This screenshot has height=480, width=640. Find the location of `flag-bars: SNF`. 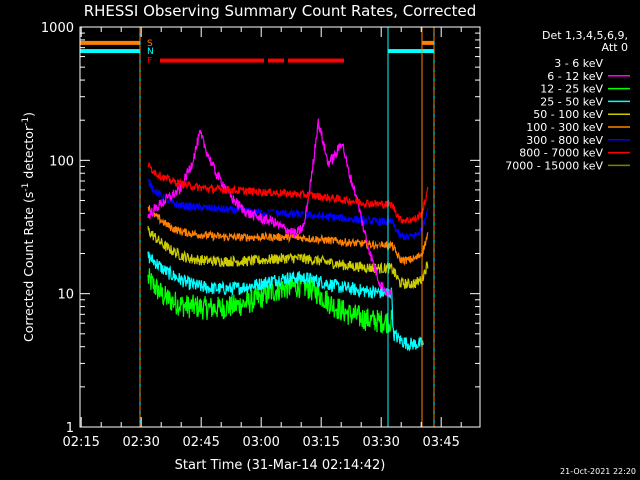

flag-bars: SNF is located at coordinates (257, 53).